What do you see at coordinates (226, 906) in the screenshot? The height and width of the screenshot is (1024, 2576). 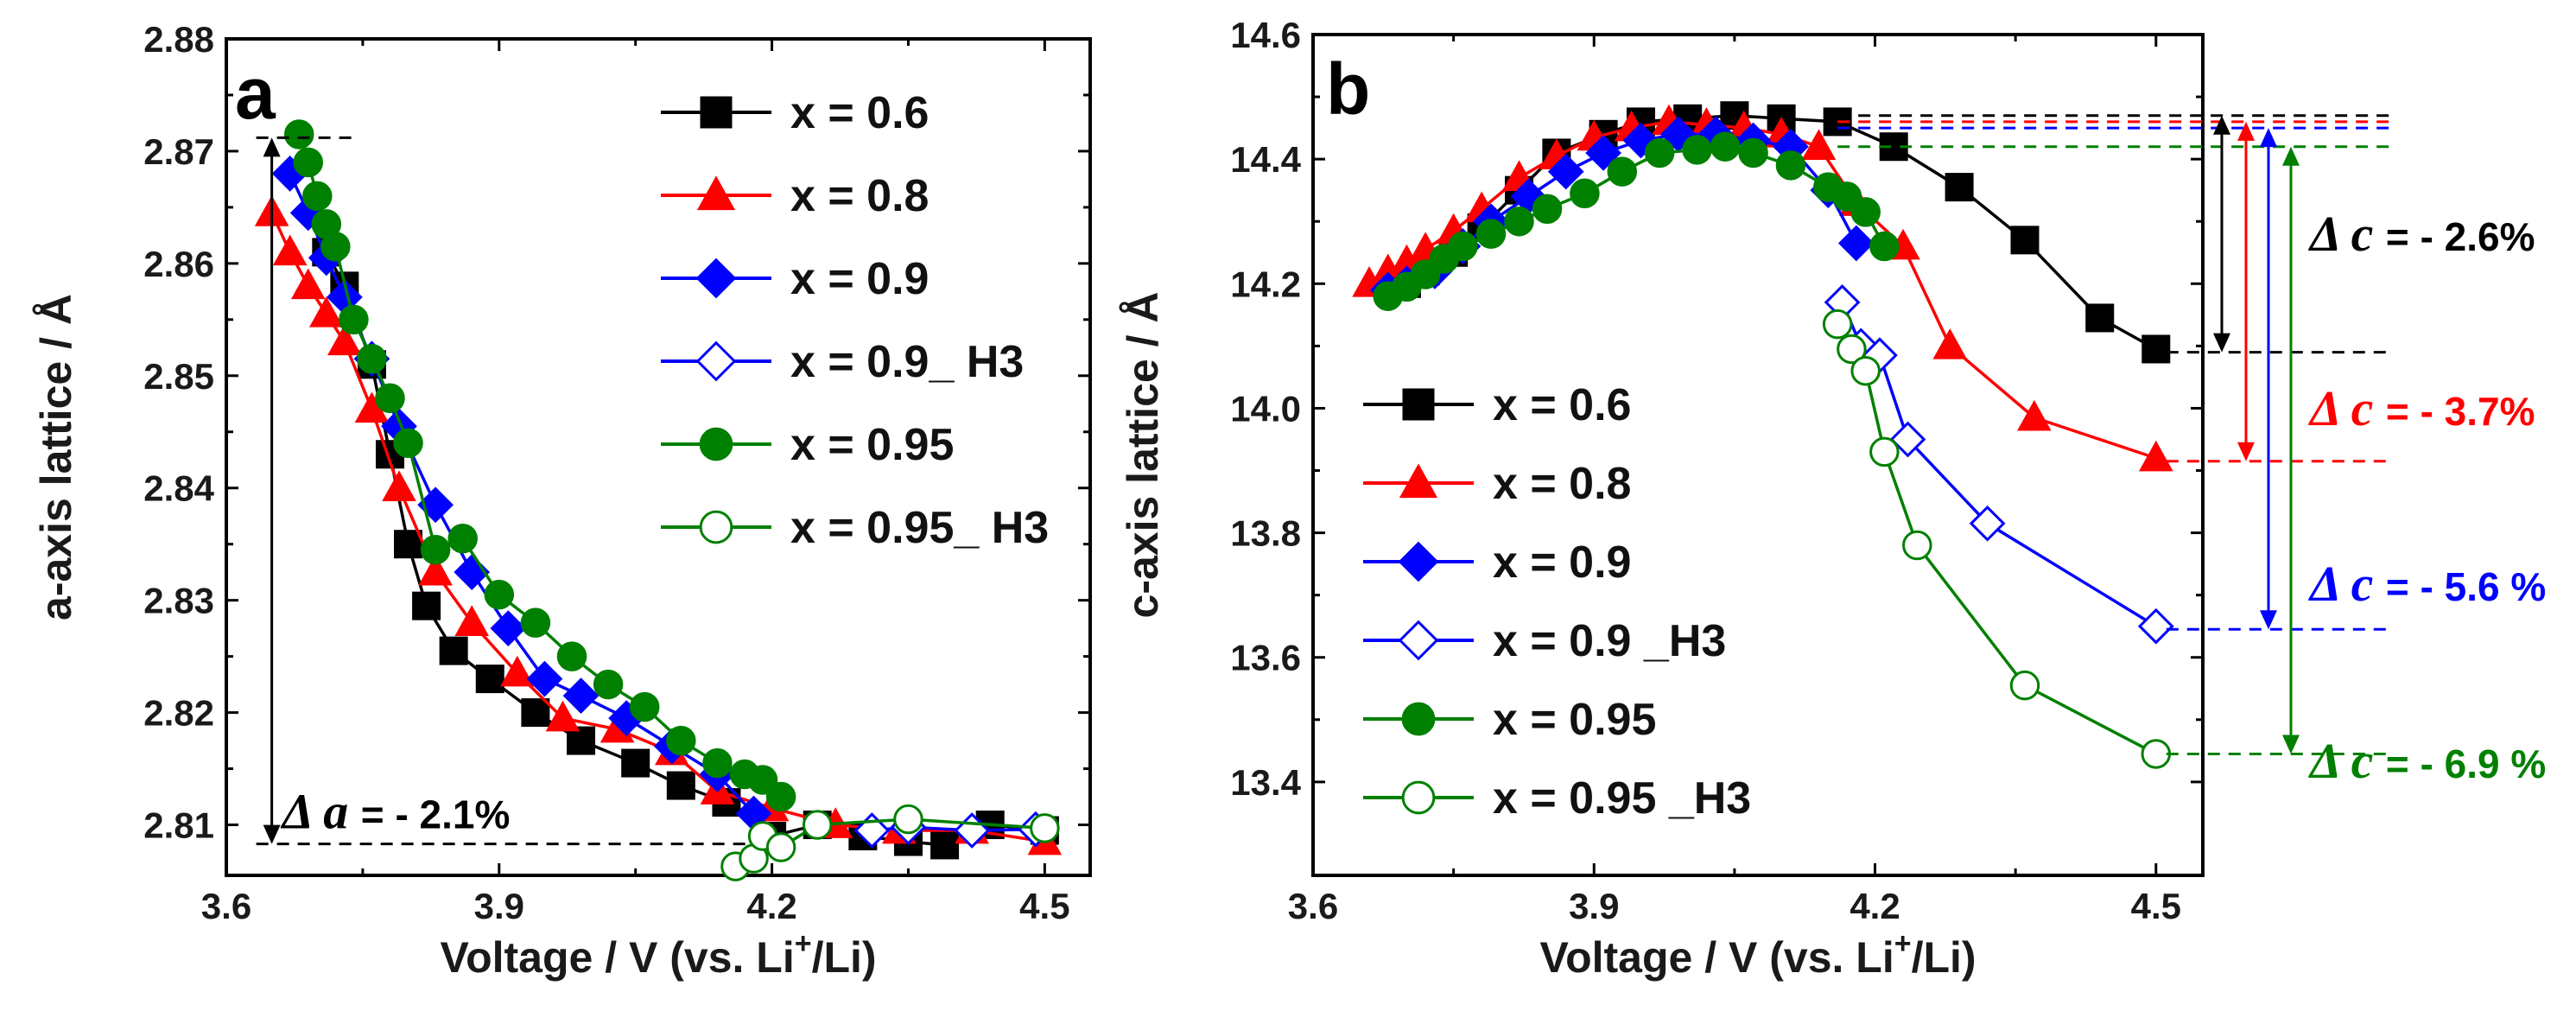 I see `x-tick-label: 3.6` at bounding box center [226, 906].